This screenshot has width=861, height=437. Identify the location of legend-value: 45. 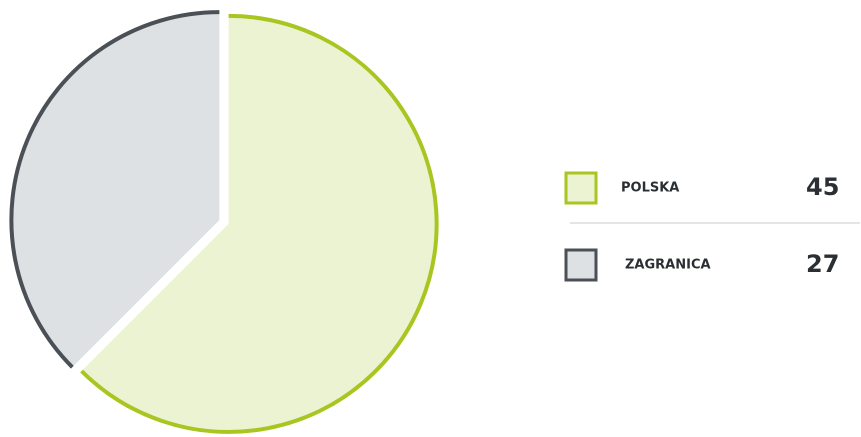
(822, 187).